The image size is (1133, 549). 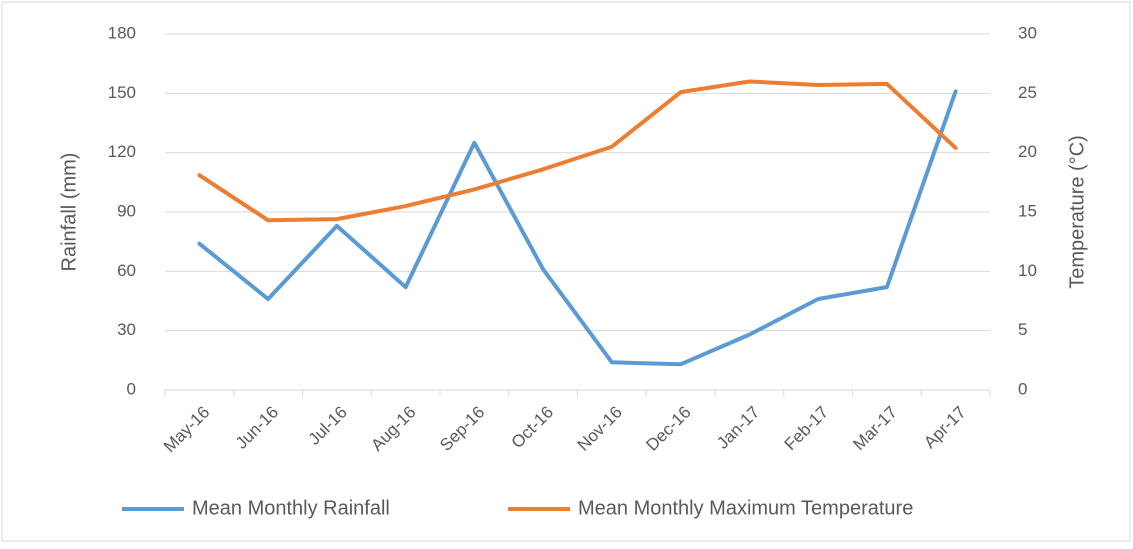 I want to click on y2-axis-label: Temperature (°C), so click(x=1077, y=212).